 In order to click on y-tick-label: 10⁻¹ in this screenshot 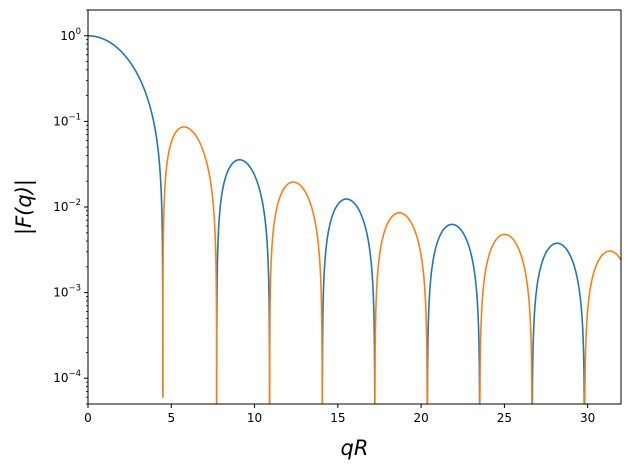, I will do `click(67, 120)`.